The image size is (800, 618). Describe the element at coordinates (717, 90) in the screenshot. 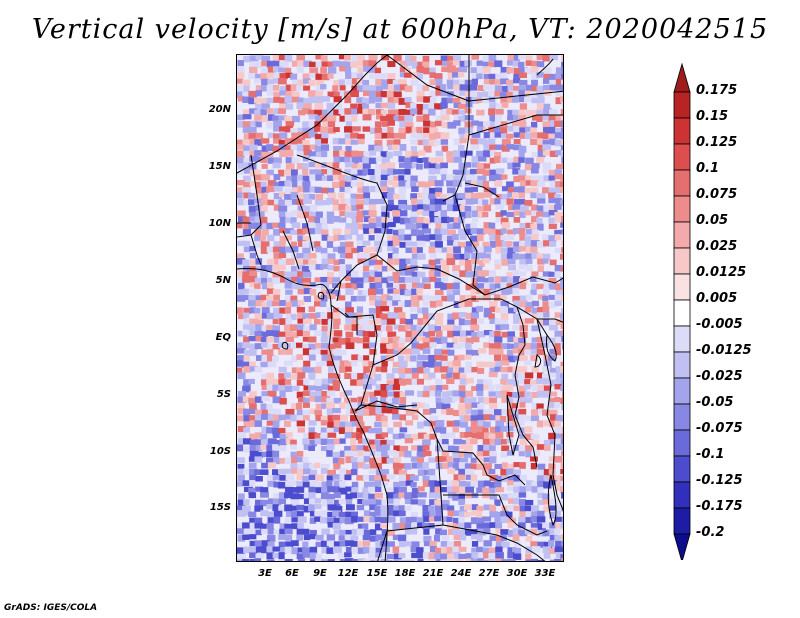

I see `colorbar-level-label: 0.175` at that location.